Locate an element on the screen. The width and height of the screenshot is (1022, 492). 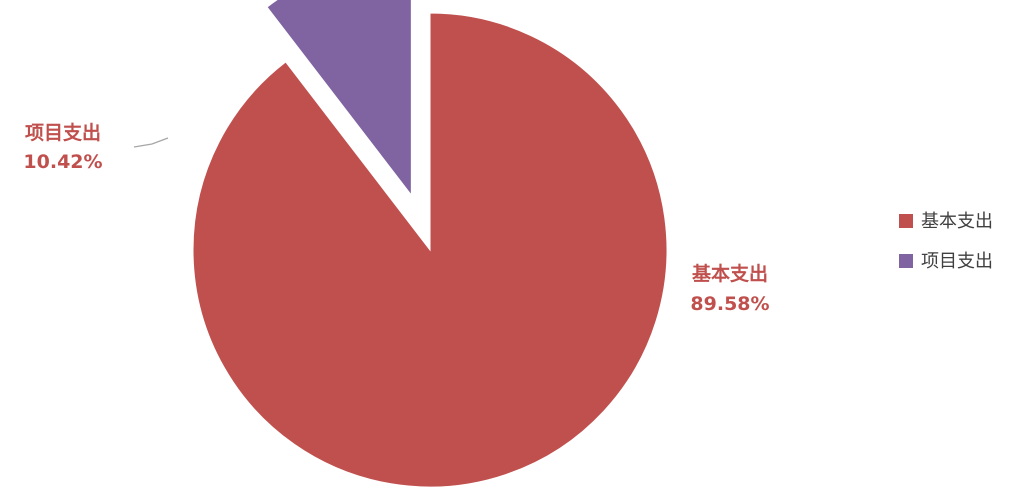
label-basic-category: 基本支出 is located at coordinates (729, 273).